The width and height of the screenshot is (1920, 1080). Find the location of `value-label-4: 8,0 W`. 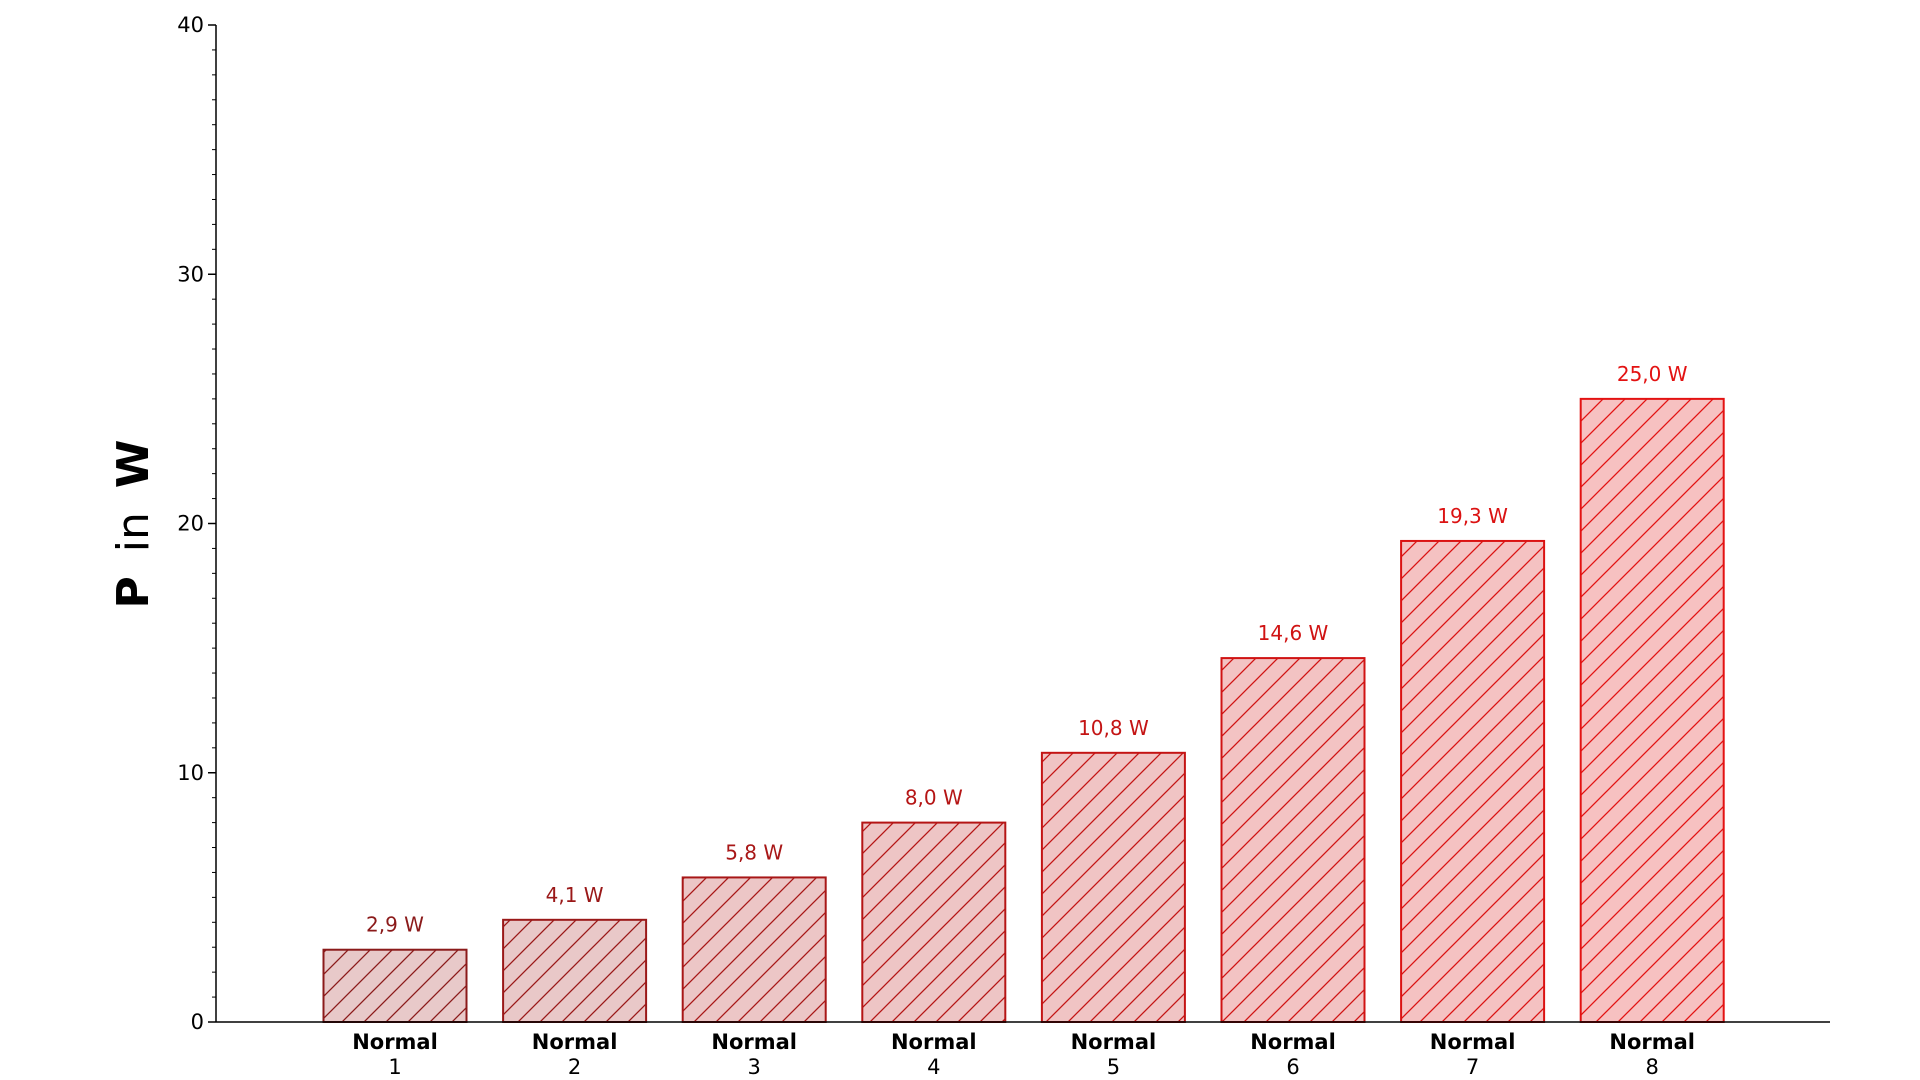

value-label-4: 8,0 W is located at coordinates (934, 798).